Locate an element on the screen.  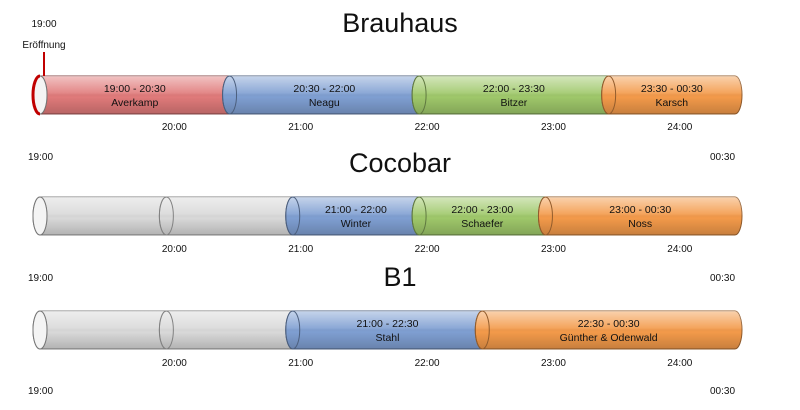
slot-noss: 23:00 - 00:30 Noss is located at coordinates (640, 216).